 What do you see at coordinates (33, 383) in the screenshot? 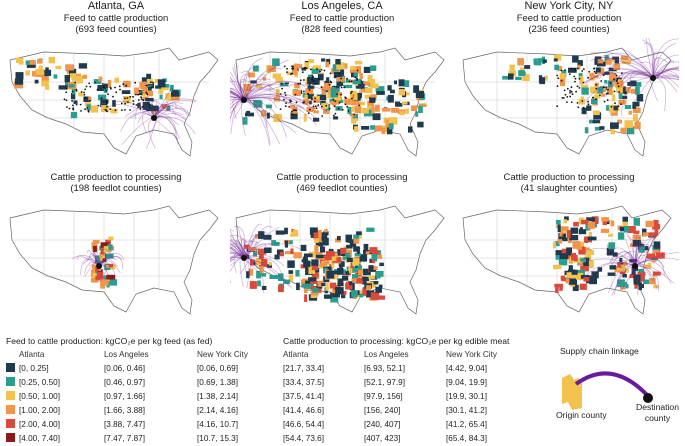
I see `legend-bin: [0.25, 0.50]` at bounding box center [33, 383].